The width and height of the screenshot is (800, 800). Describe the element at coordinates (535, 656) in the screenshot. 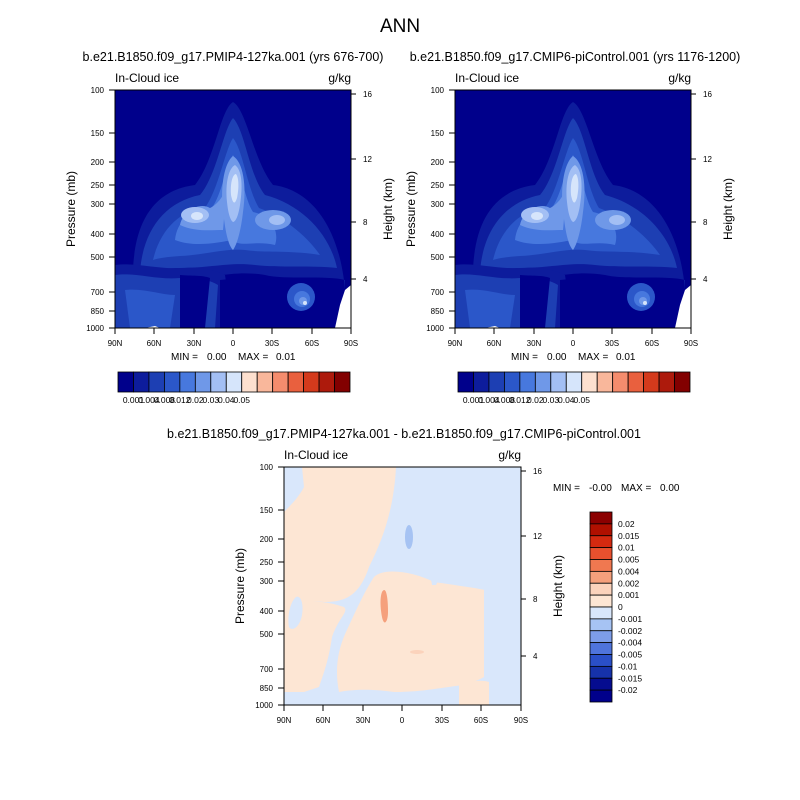

I see `panel-3-y2tick: 4` at that location.